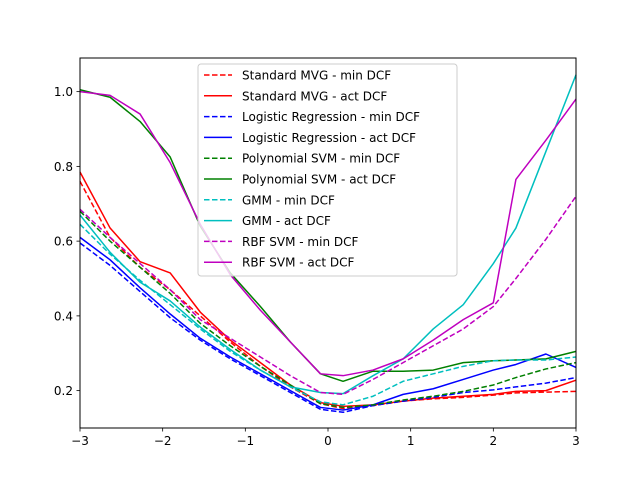 The height and width of the screenshot is (480, 640). I want to click on x-tick-label: 2, so click(494, 441).